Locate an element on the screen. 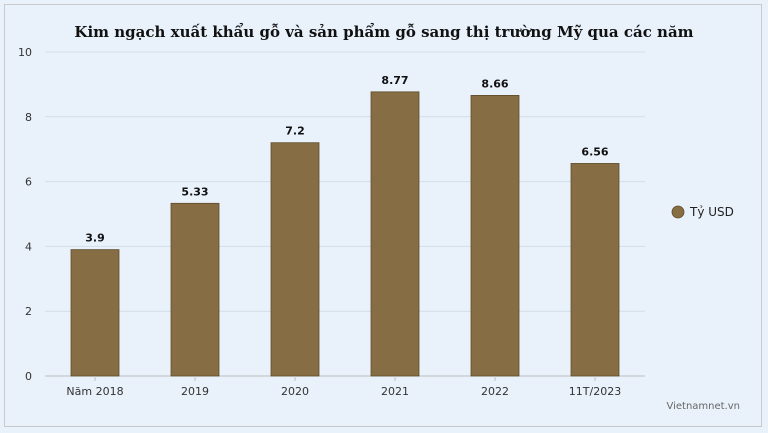 This screenshot has width=768, height=433. y-axis: 0 2 4 6 8 10 is located at coordinates (25, 214).